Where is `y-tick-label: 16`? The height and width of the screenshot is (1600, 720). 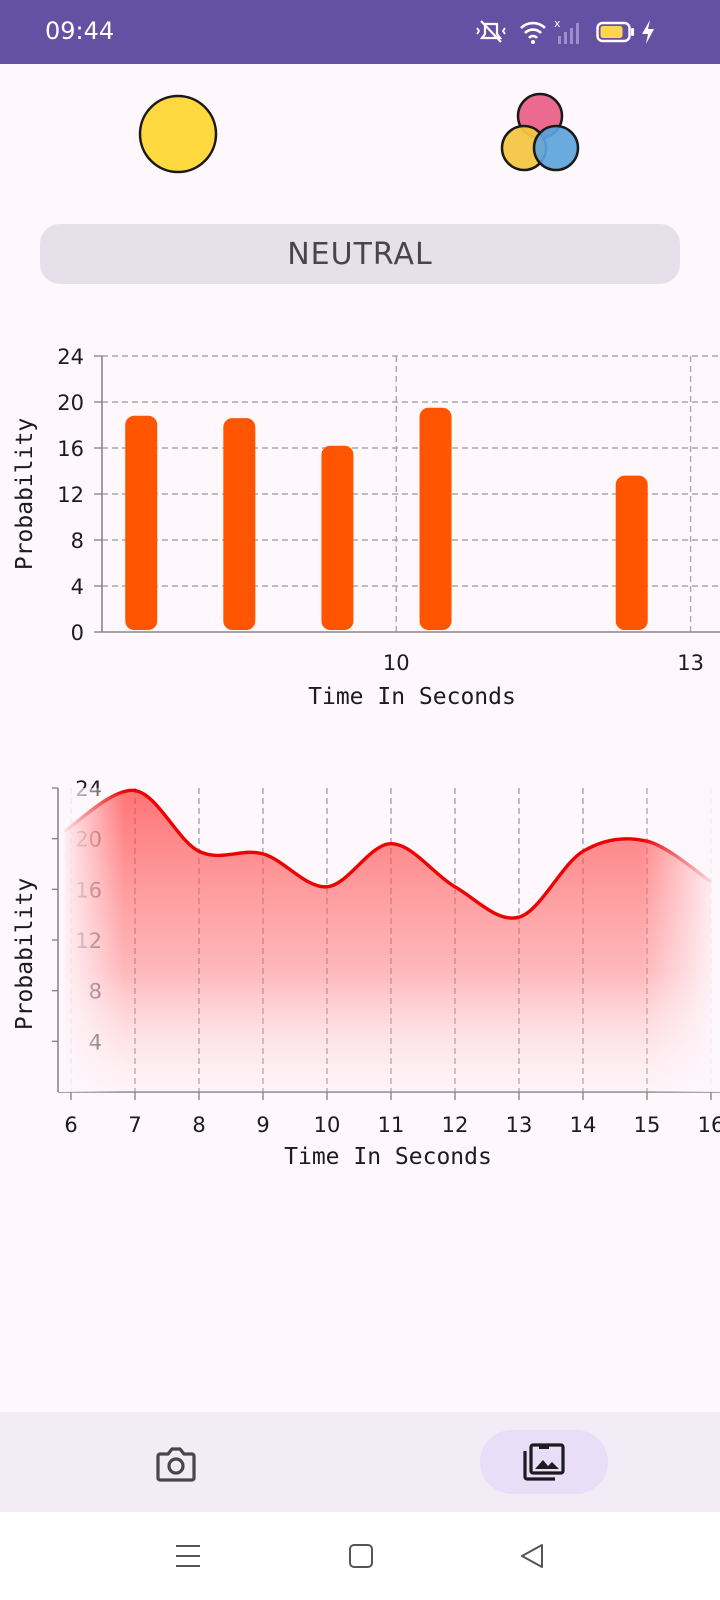 y-tick-label: 16 is located at coordinates (70, 449).